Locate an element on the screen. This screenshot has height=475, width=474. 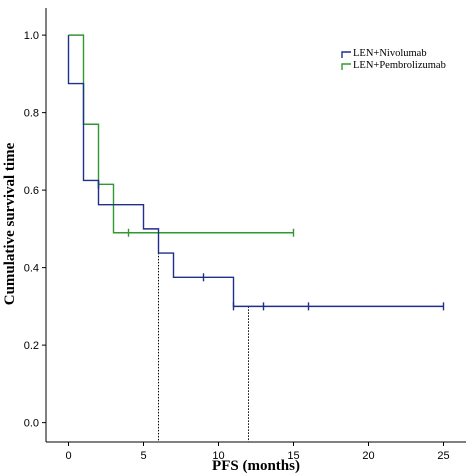
x-axis-title: PFS (months) is located at coordinates (256, 466).